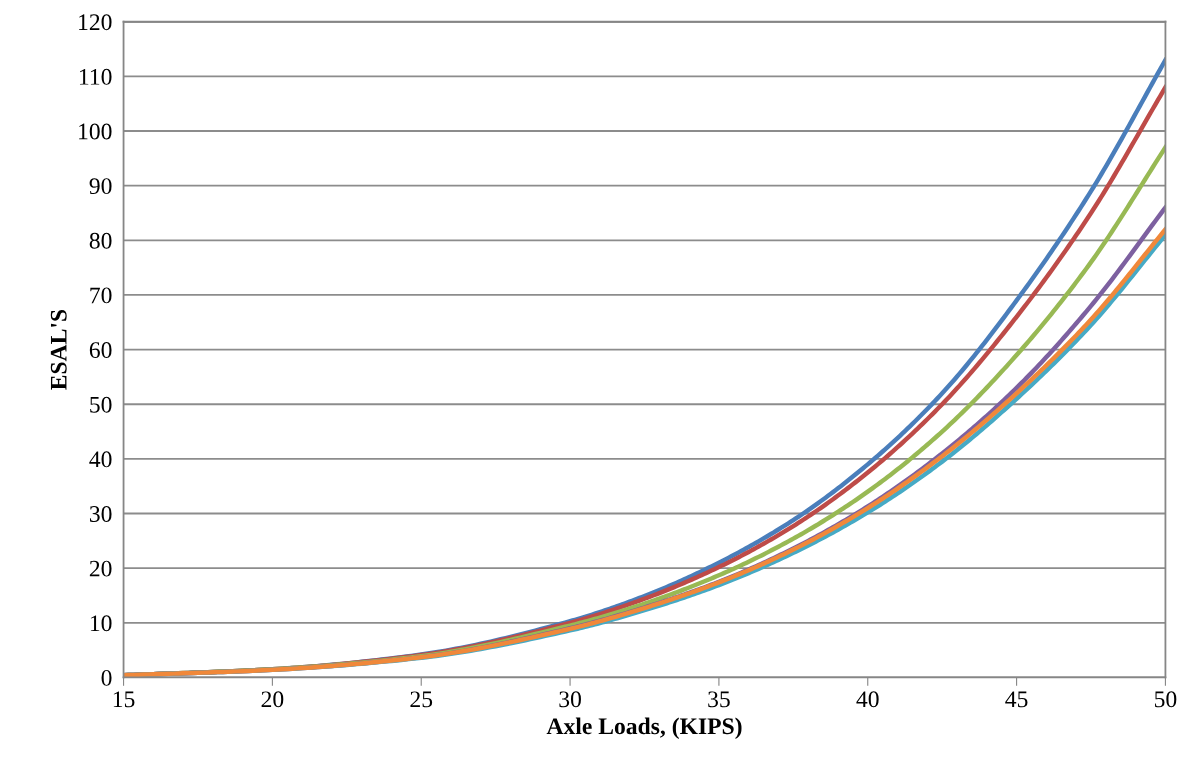 The image size is (1188, 776). I want to click on x-tick-label: 20, so click(272, 699).